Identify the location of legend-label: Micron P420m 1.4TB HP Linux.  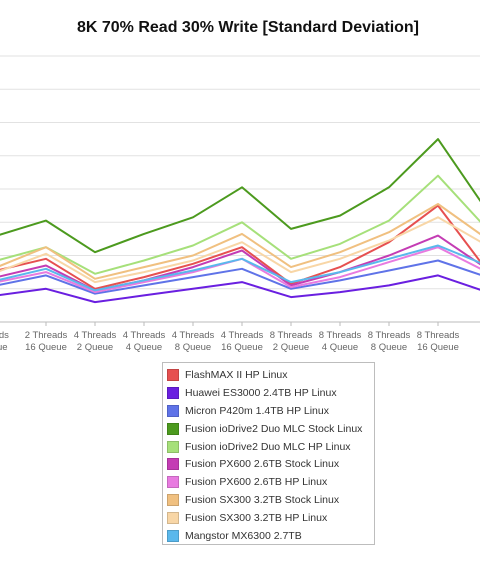
(257, 410).